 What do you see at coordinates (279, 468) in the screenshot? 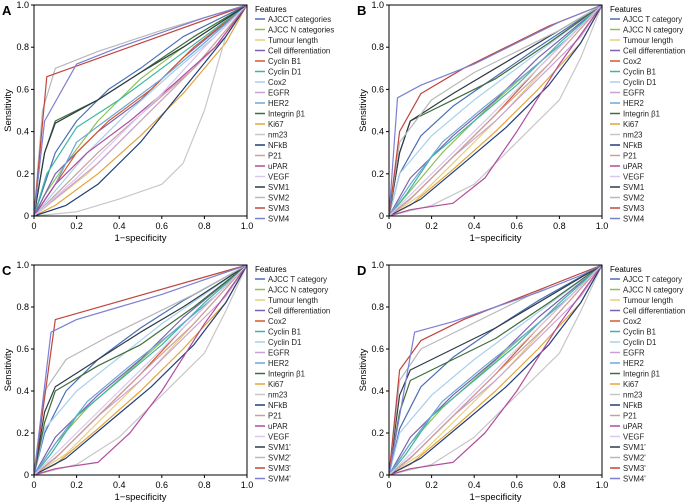
I see `legend-item: SVM3'` at bounding box center [279, 468].